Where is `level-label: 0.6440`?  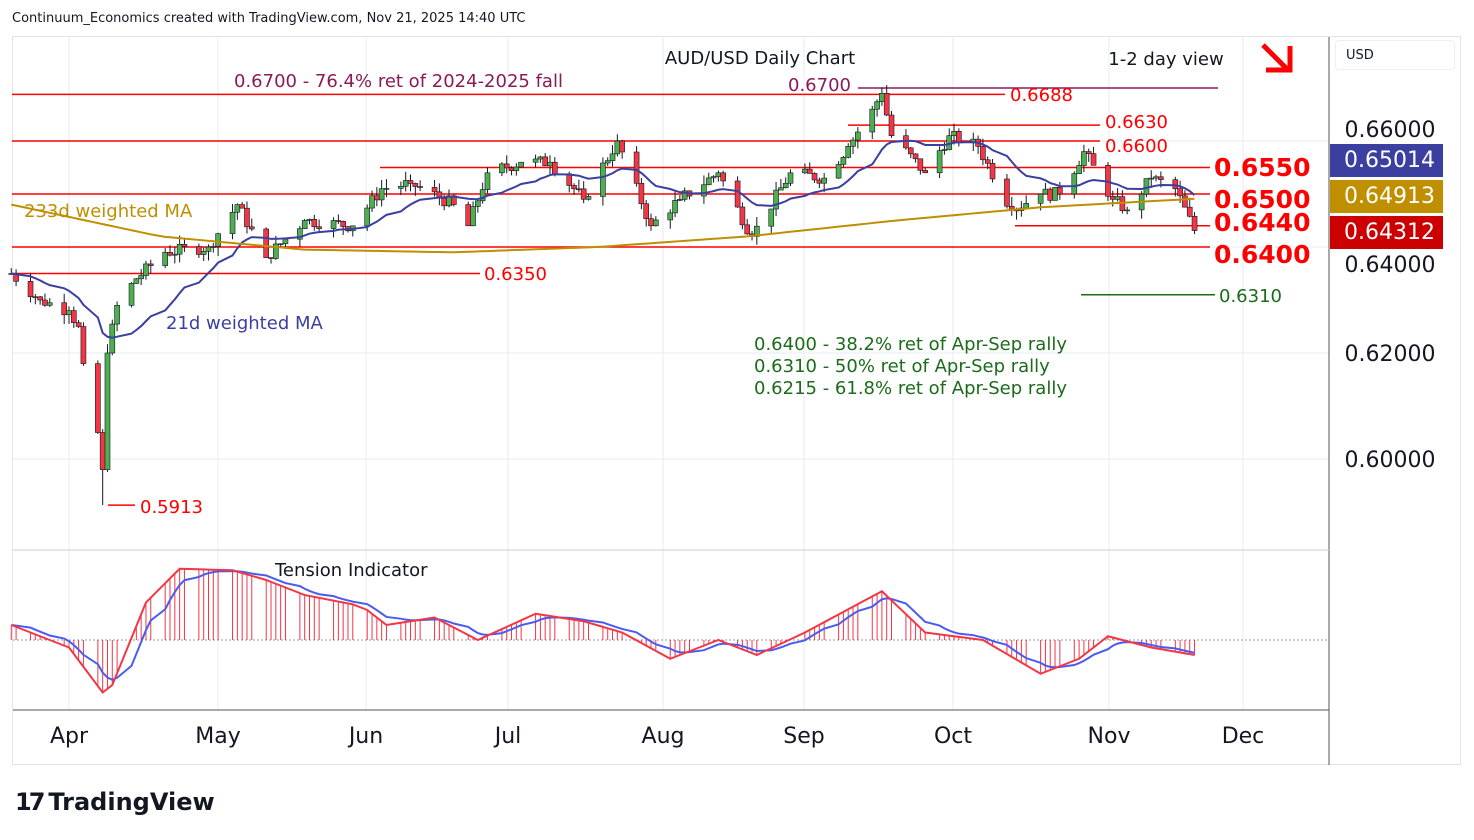
level-label: 0.6440 is located at coordinates (1262, 222).